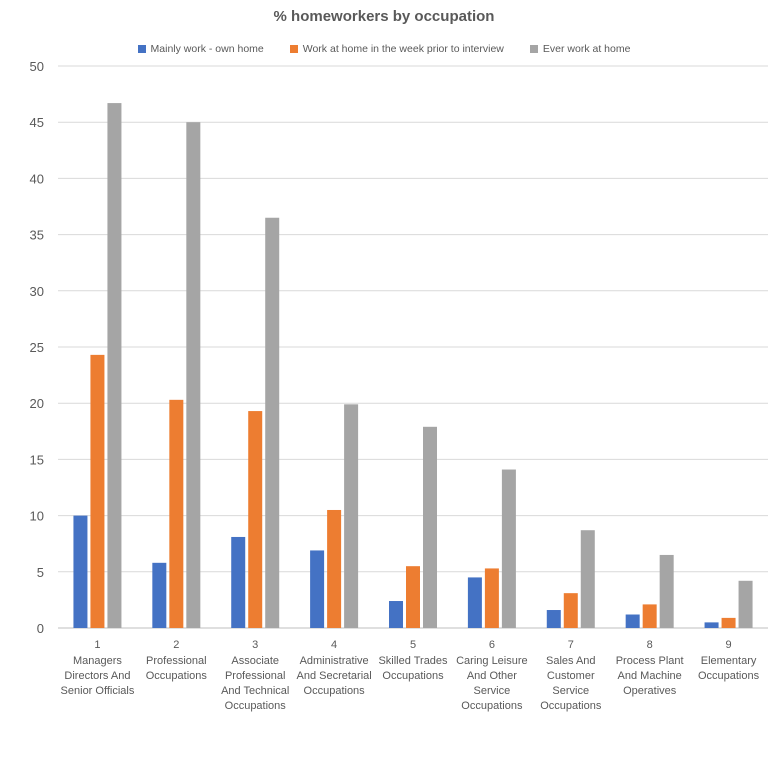 Image resolution: width=768 pixels, height=768 pixels. I want to click on x-tick-label-line: Administrative, so click(334, 661).